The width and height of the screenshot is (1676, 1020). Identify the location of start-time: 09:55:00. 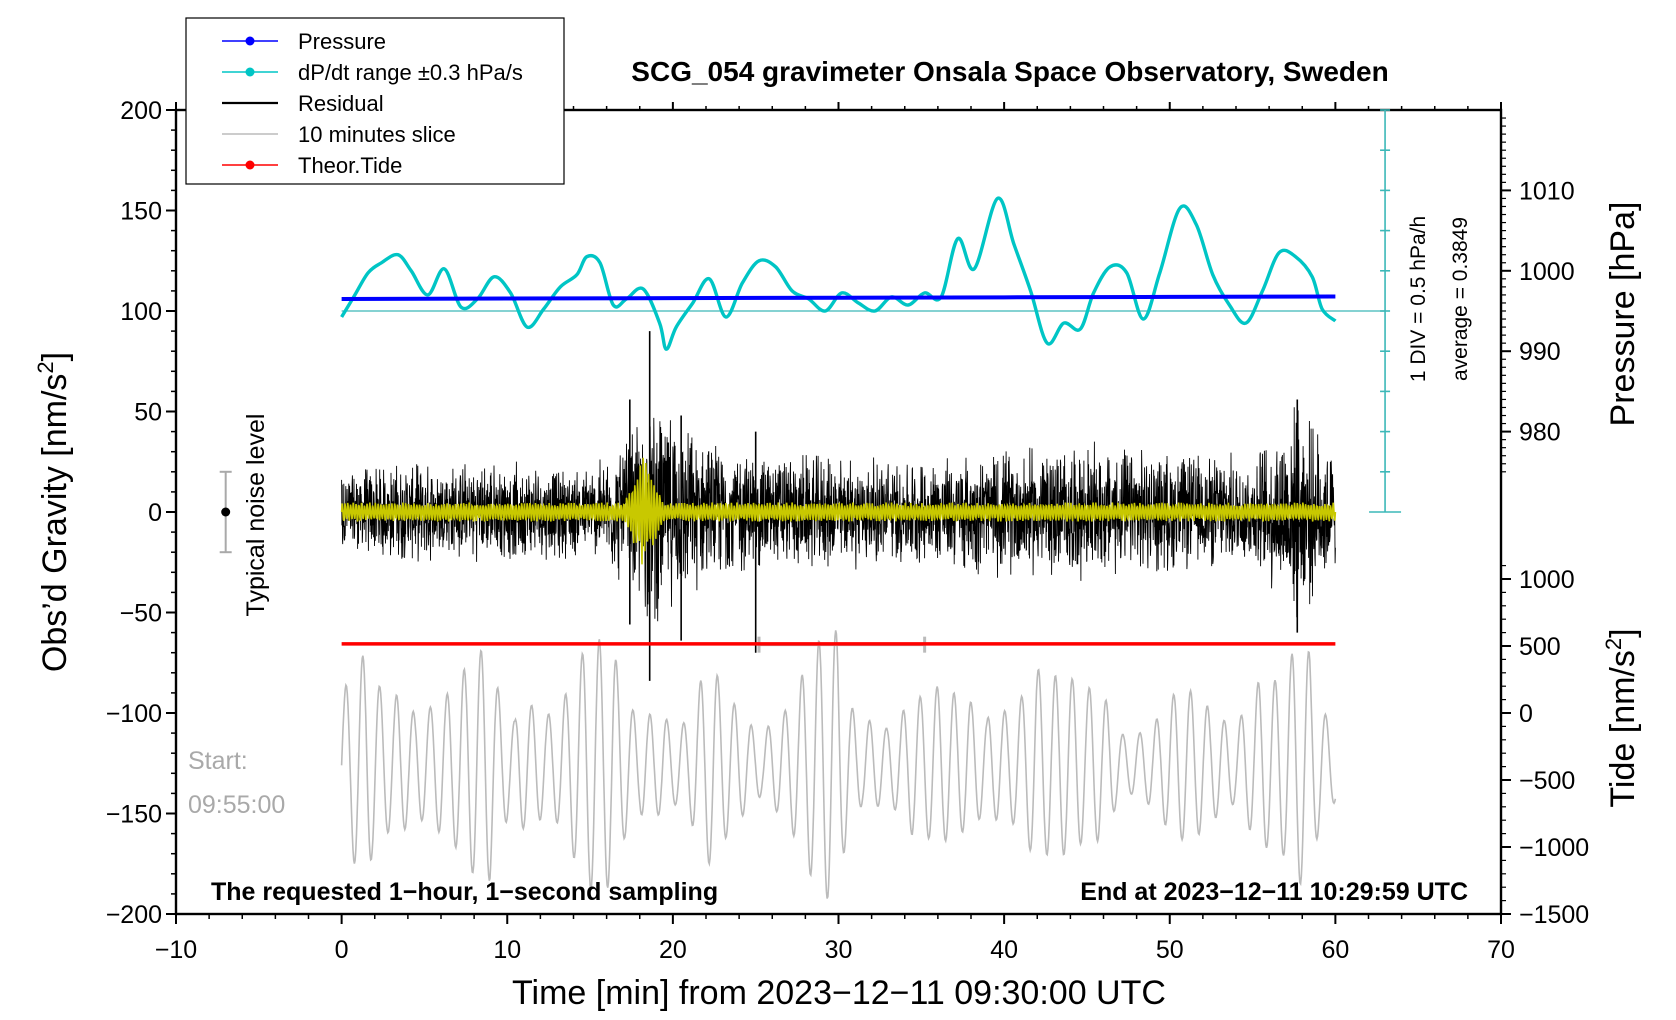
(236, 805).